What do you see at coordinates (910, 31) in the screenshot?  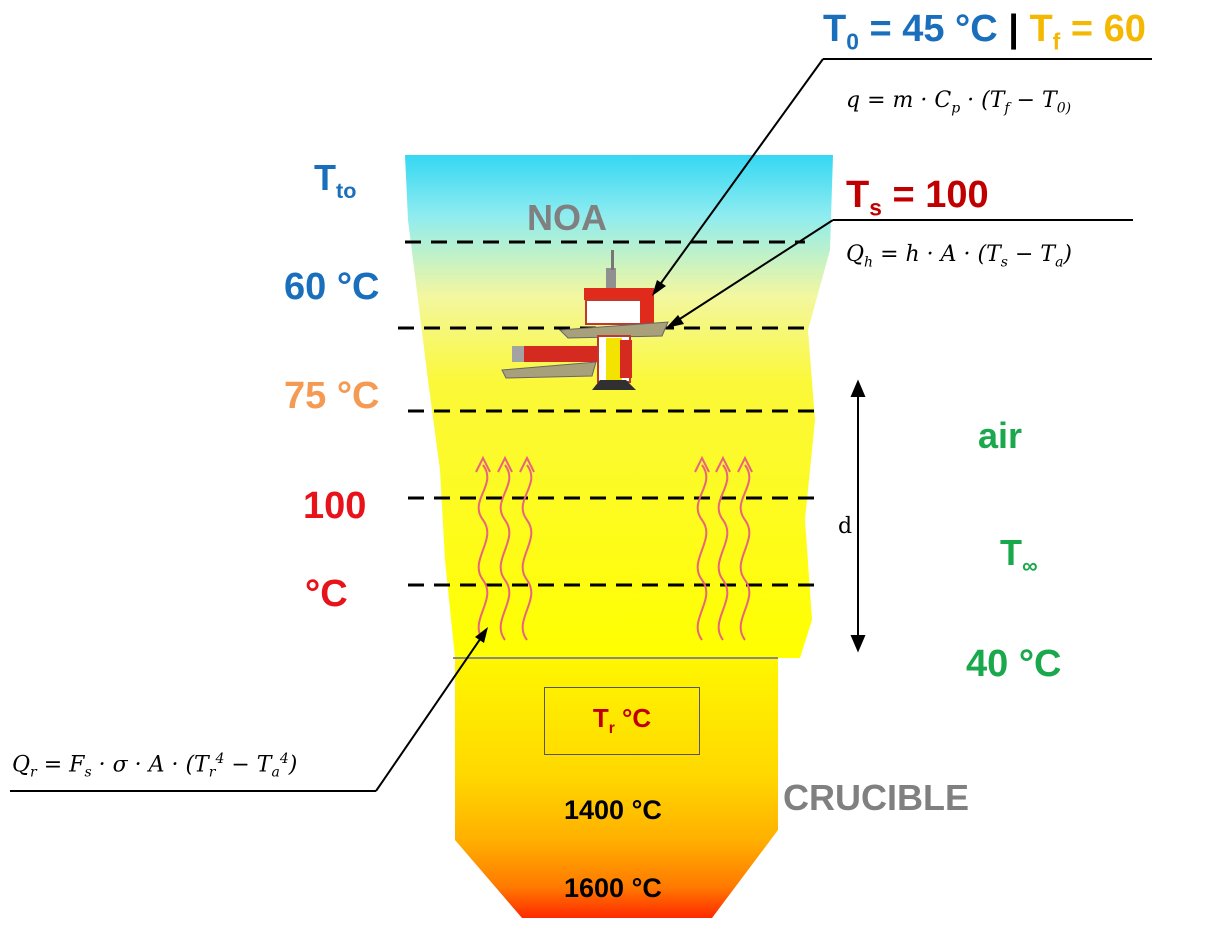 I see `t0-symbol: T0 = 45 °C` at bounding box center [910, 31].